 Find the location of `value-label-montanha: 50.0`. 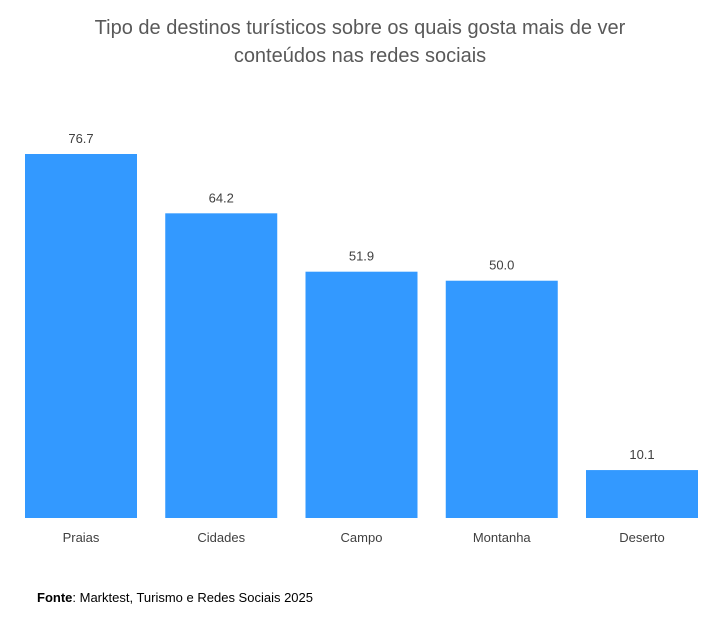

value-label-montanha: 50.0 is located at coordinates (501, 265).